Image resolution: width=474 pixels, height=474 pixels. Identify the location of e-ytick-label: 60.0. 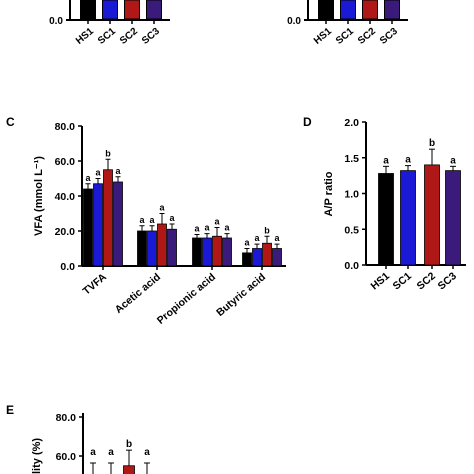
(66, 457).